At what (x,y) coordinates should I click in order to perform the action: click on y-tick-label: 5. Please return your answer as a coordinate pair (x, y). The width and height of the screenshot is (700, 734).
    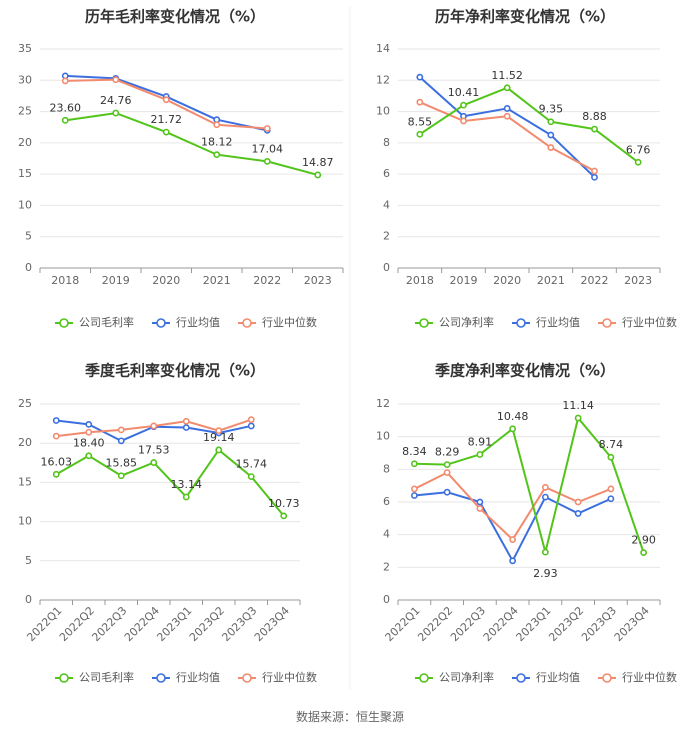
    Looking at the image, I should click on (28, 236).